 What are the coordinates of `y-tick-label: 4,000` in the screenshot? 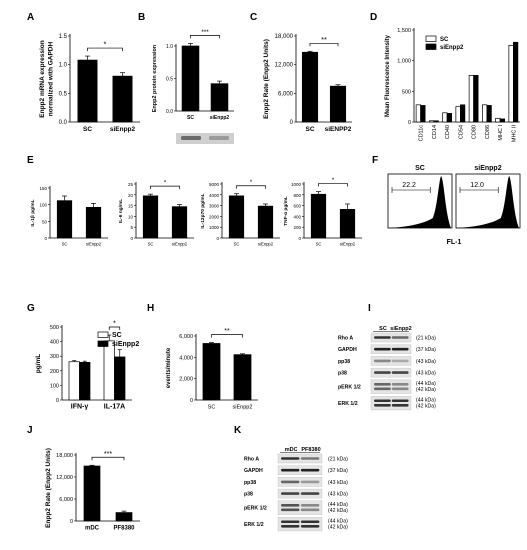 It's located at (186, 358).